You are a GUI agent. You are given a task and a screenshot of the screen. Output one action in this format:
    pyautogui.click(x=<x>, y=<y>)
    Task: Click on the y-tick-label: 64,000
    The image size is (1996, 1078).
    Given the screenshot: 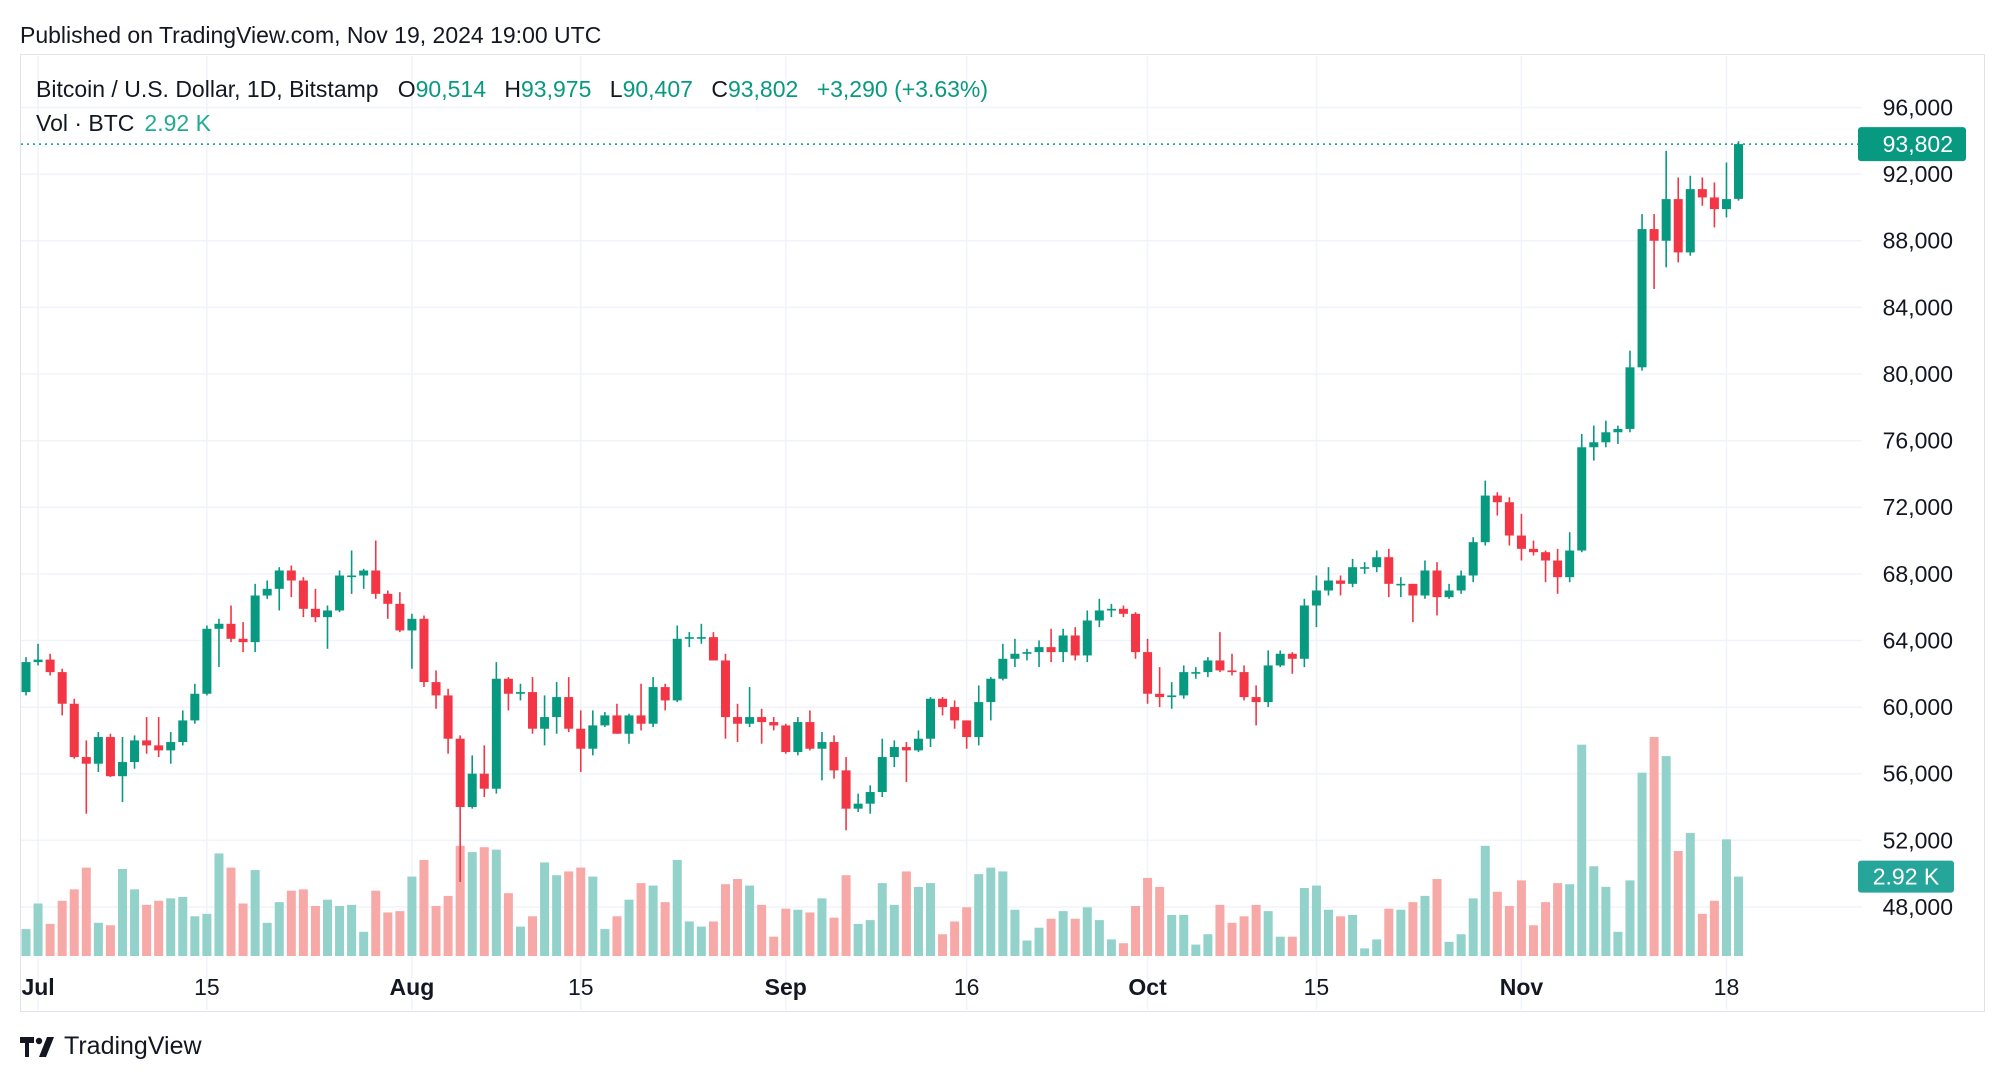 What is the action you would take?
    pyautogui.click(x=1918, y=640)
    